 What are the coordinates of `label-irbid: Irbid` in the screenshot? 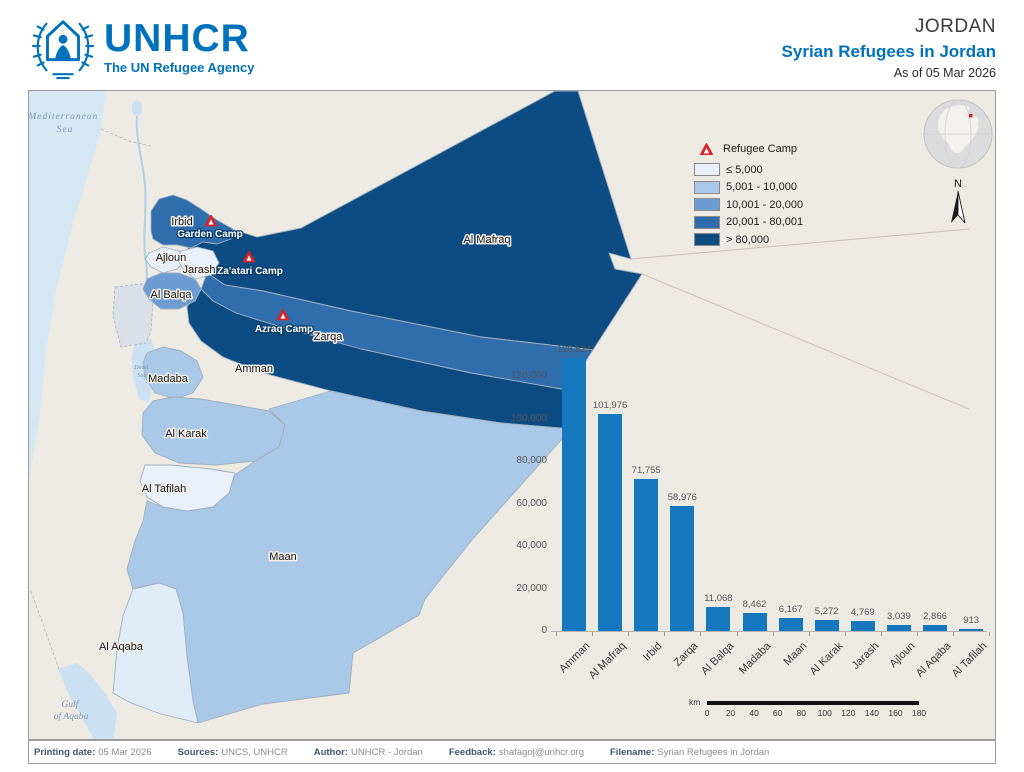 It's located at (181, 222).